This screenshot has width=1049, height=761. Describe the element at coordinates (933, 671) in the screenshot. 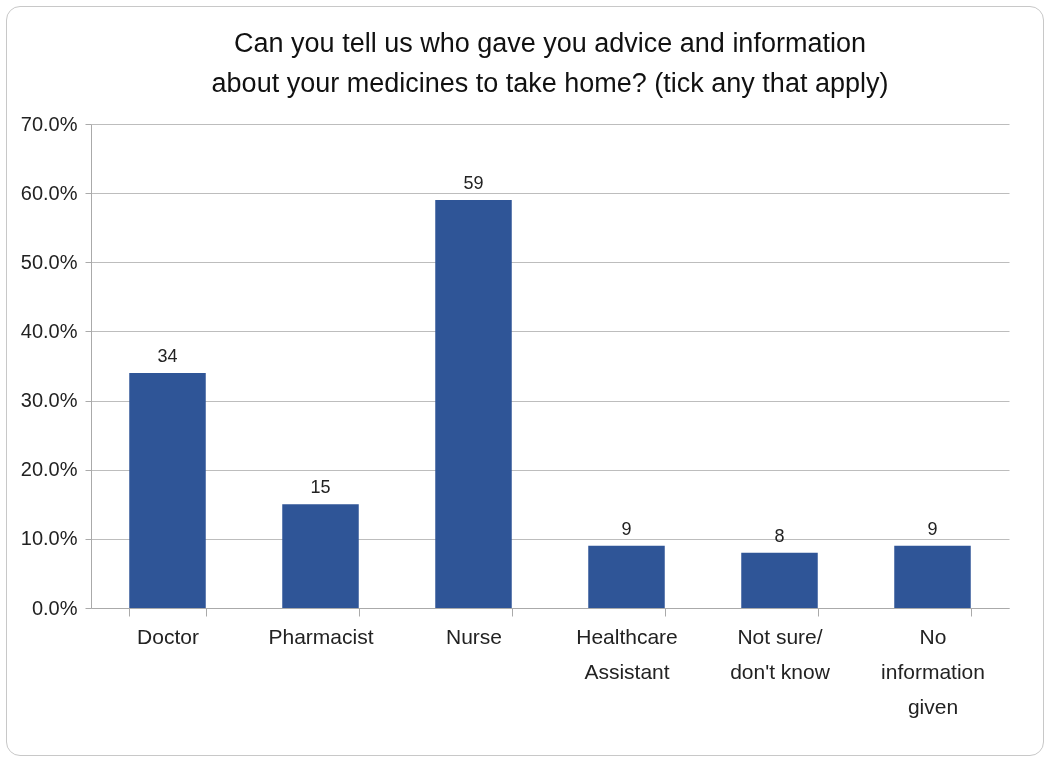

I see `x-tick-label: No information given` at that location.